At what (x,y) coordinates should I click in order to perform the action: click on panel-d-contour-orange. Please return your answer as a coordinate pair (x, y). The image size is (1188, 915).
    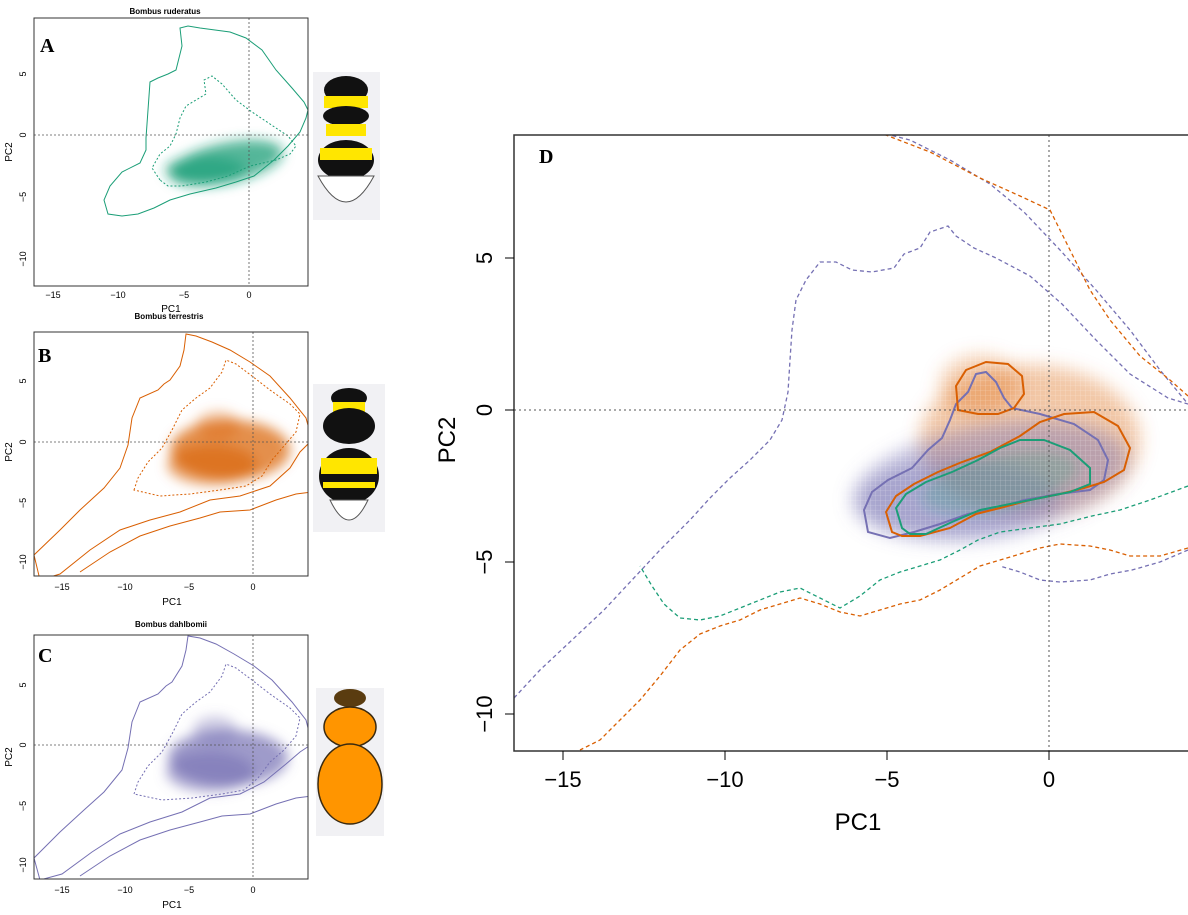
    Looking at the image, I should click on (1008, 473).